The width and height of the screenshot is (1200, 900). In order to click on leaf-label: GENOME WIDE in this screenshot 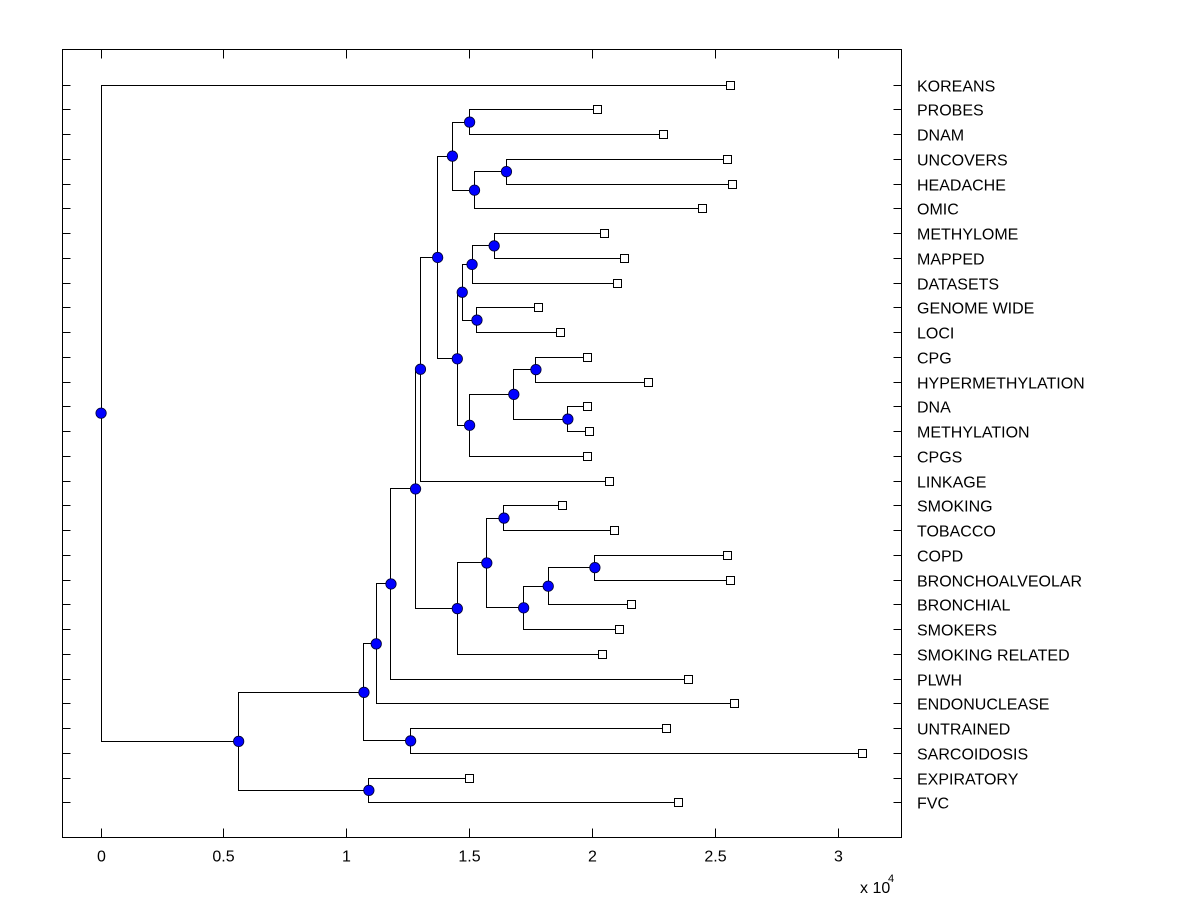, I will do `click(975, 309)`.